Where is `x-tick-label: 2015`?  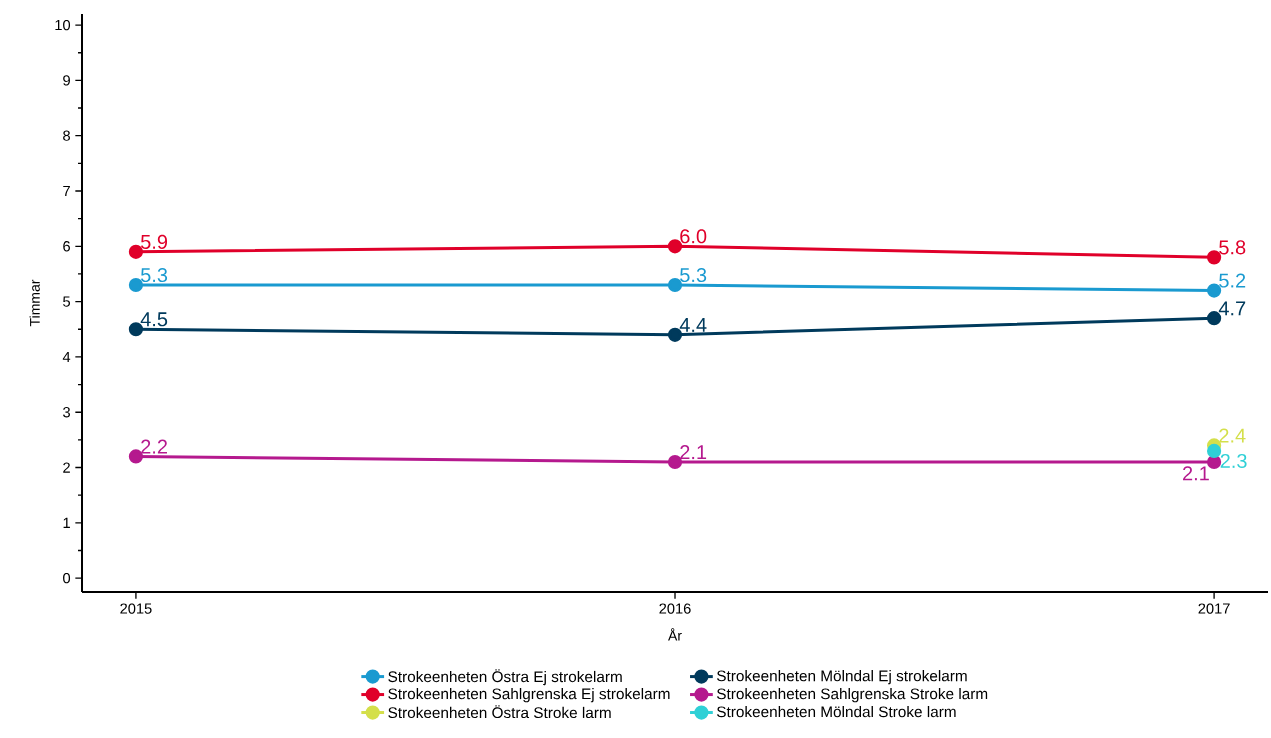
x-tick-label: 2015 is located at coordinates (136, 608).